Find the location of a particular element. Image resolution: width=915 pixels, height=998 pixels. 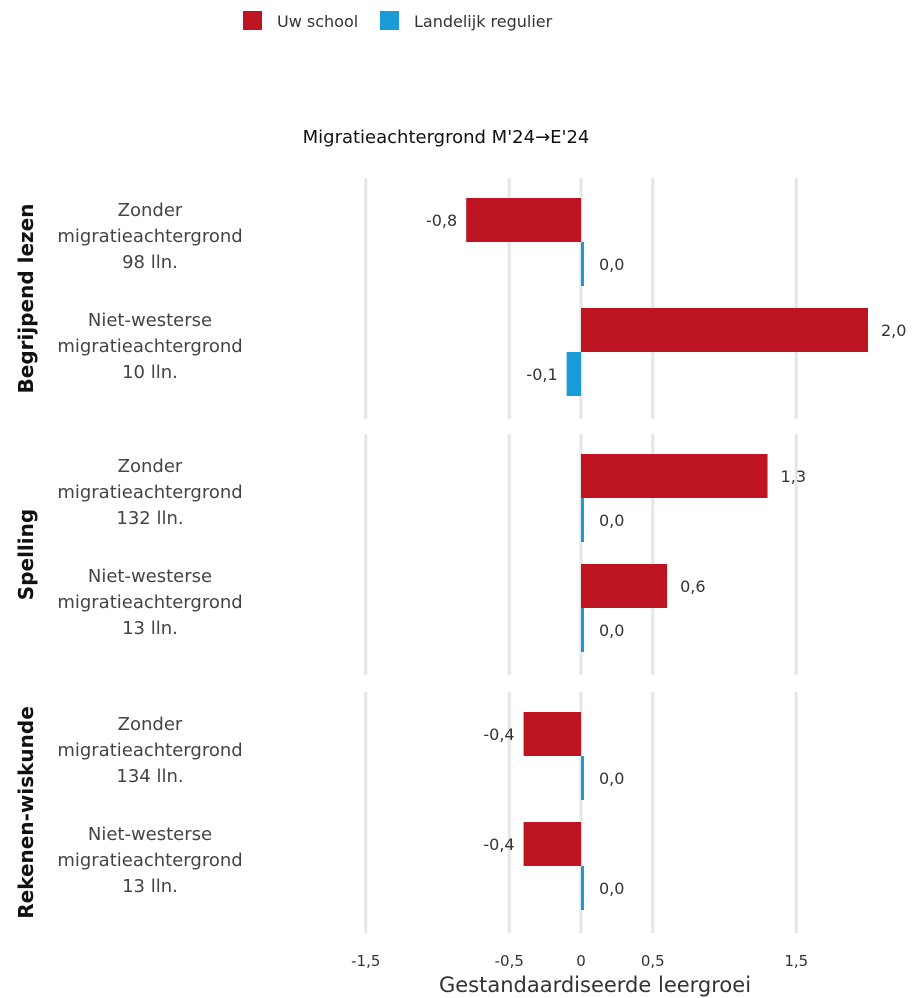

legend: Uw school Landelijk regulier is located at coordinates (398, 21).